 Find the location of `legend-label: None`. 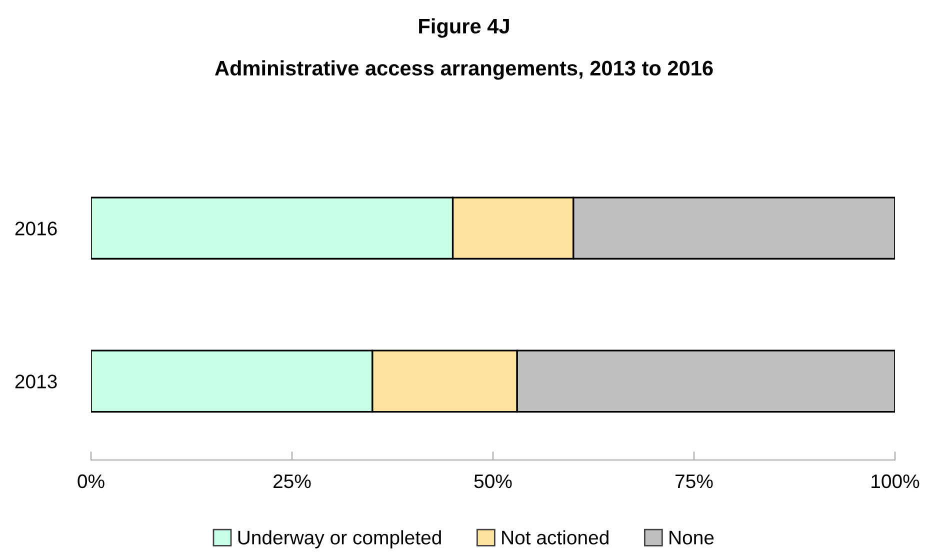

legend-label: None is located at coordinates (692, 537).